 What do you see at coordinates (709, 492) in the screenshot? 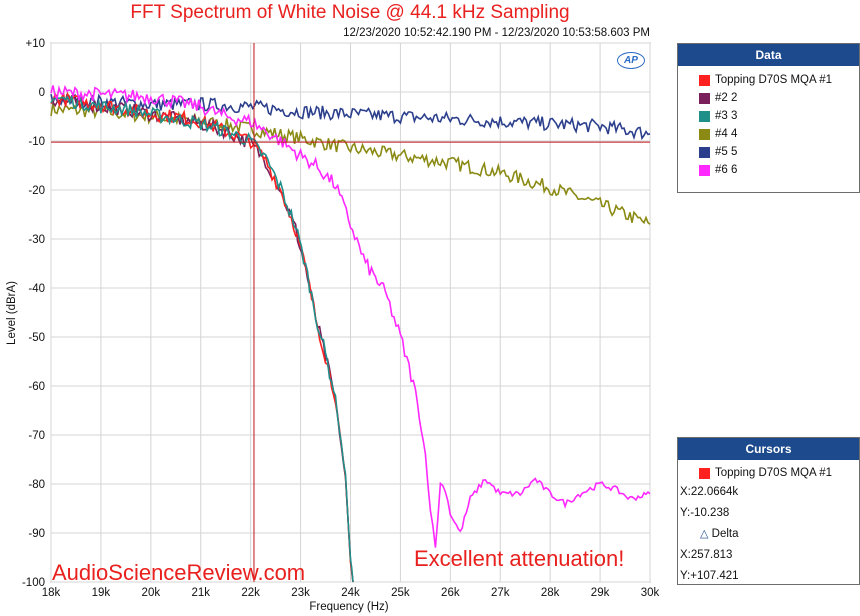
I see `cursor-x-readout: X:22.0664k` at bounding box center [709, 492].